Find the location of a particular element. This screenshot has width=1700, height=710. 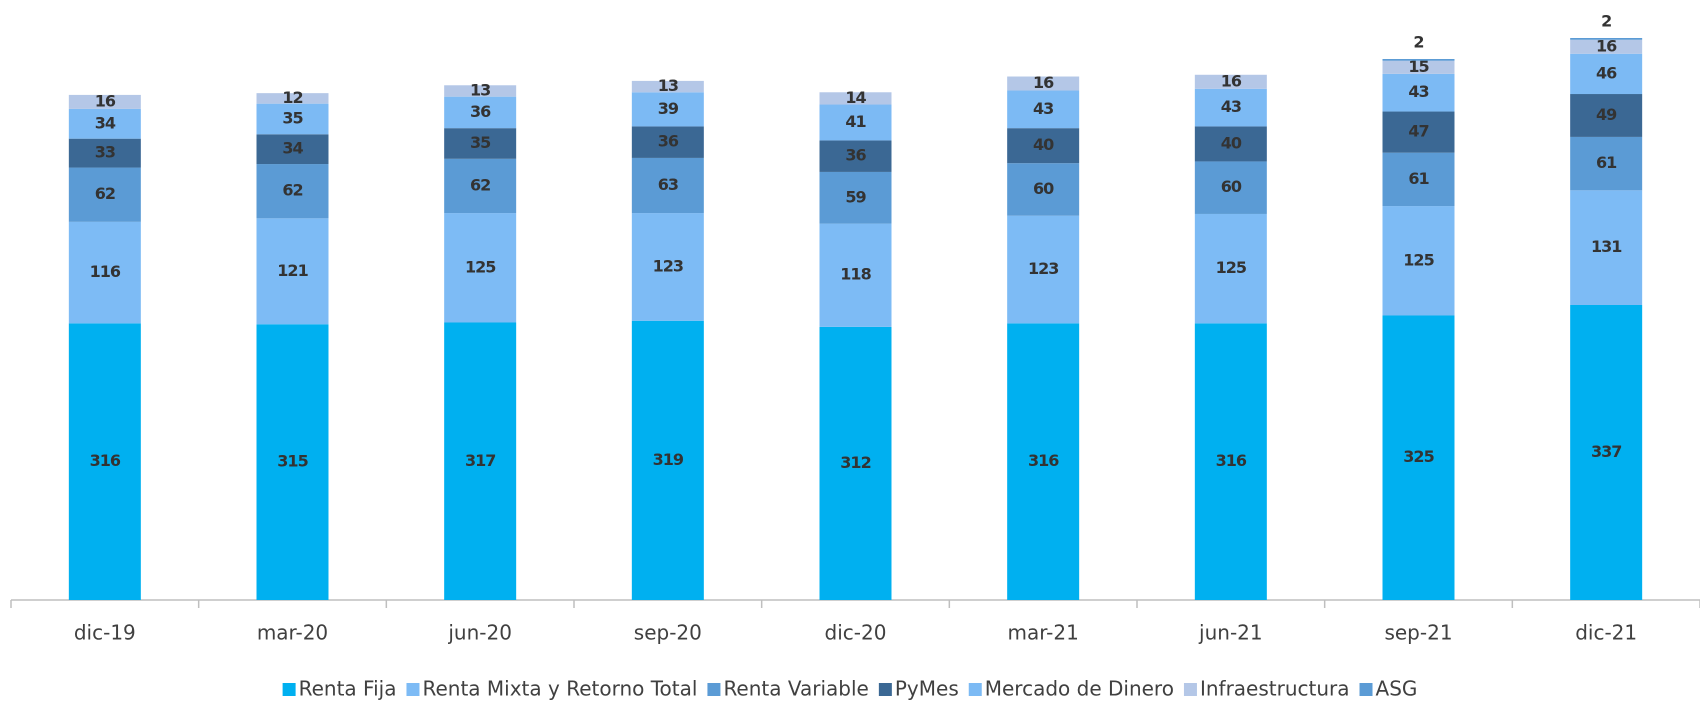

legend-label: Renta Mixta y Retorno Total is located at coordinates (559, 689).